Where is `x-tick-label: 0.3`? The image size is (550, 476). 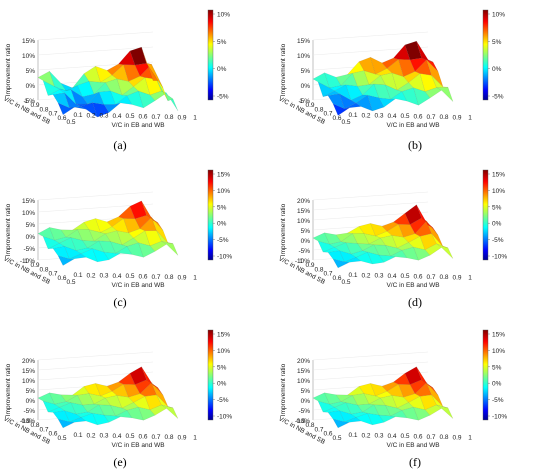 x-tick-label: 0.3 is located at coordinates (103, 436).